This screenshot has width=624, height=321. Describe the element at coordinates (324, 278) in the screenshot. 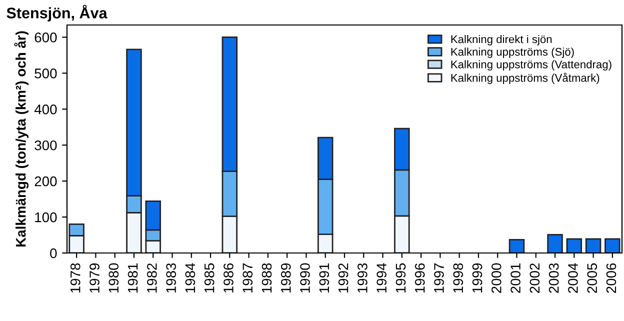

I see `x-tick-label: 1991` at that location.